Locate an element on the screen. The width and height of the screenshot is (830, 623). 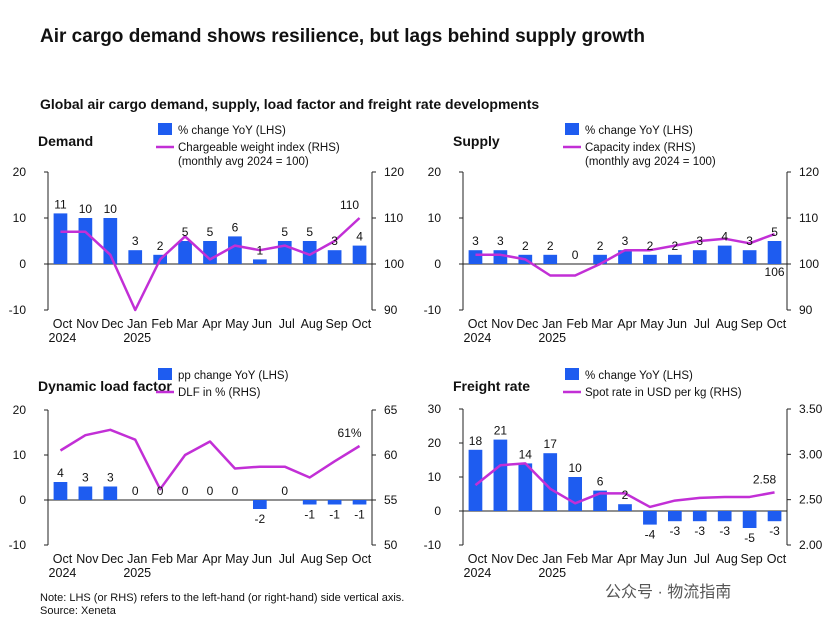
legend-bar-label: % change YoY (LHS) is located at coordinates (232, 131).